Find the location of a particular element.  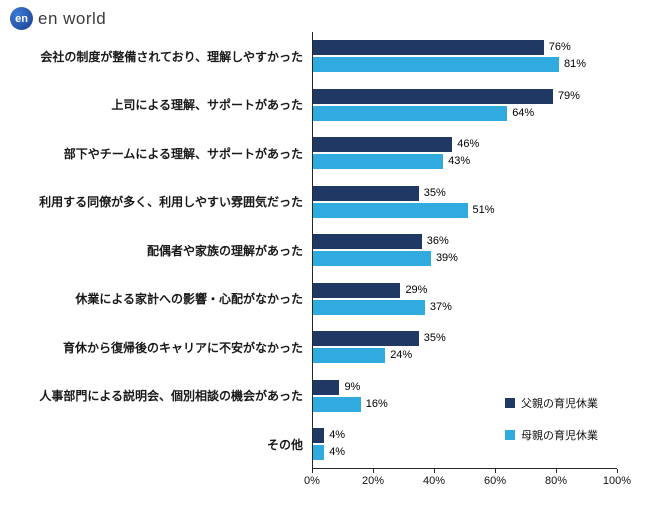

x-axis-line is located at coordinates (464, 468).